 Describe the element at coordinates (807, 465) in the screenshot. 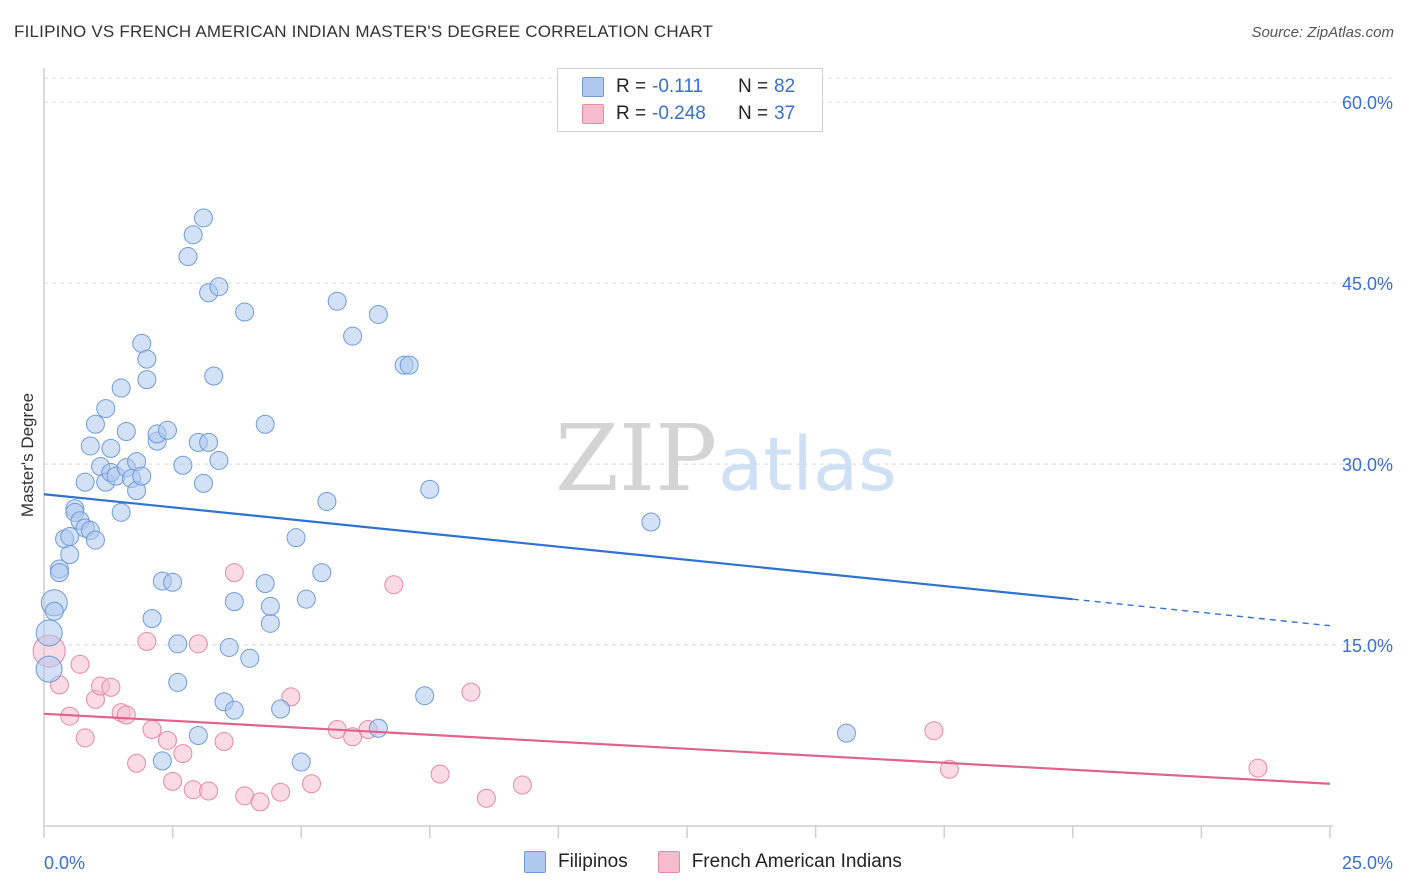

I see `watermark-atlas: atlas` at that location.